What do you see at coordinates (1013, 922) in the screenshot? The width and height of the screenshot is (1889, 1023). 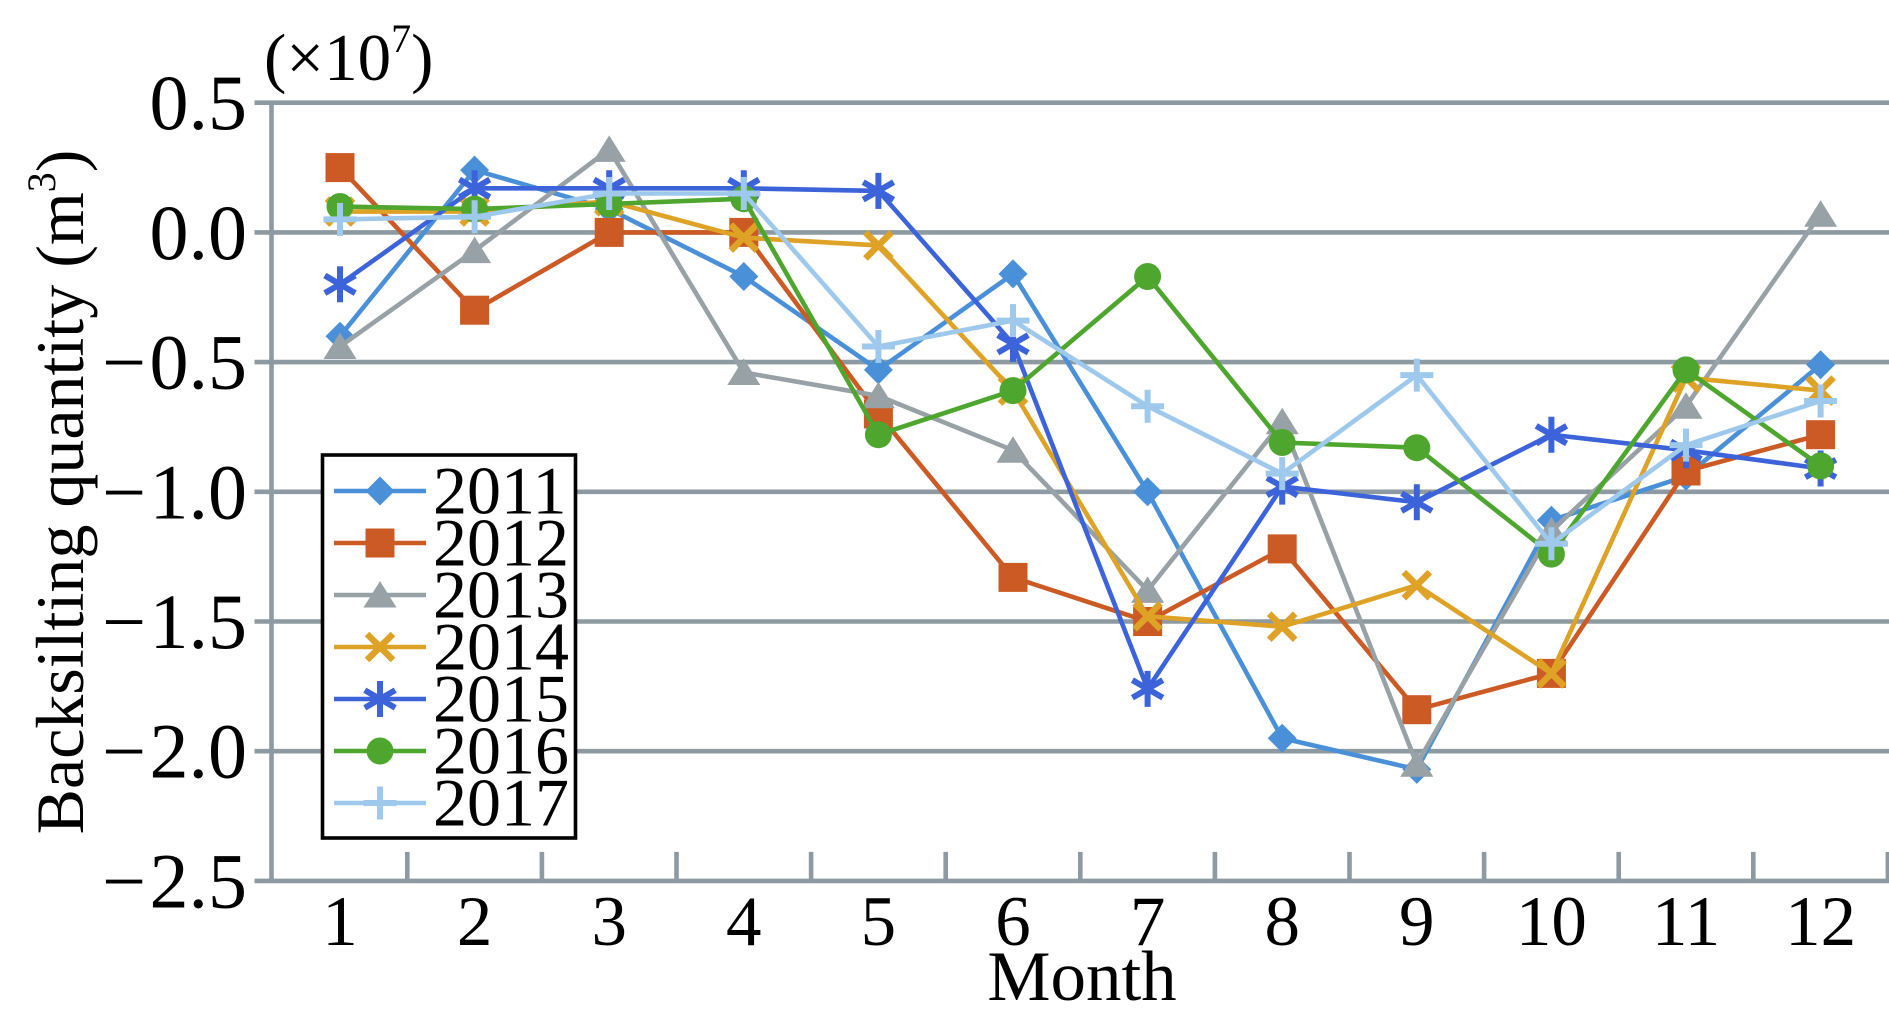 I see `svg-text: 6` at bounding box center [1013, 922].